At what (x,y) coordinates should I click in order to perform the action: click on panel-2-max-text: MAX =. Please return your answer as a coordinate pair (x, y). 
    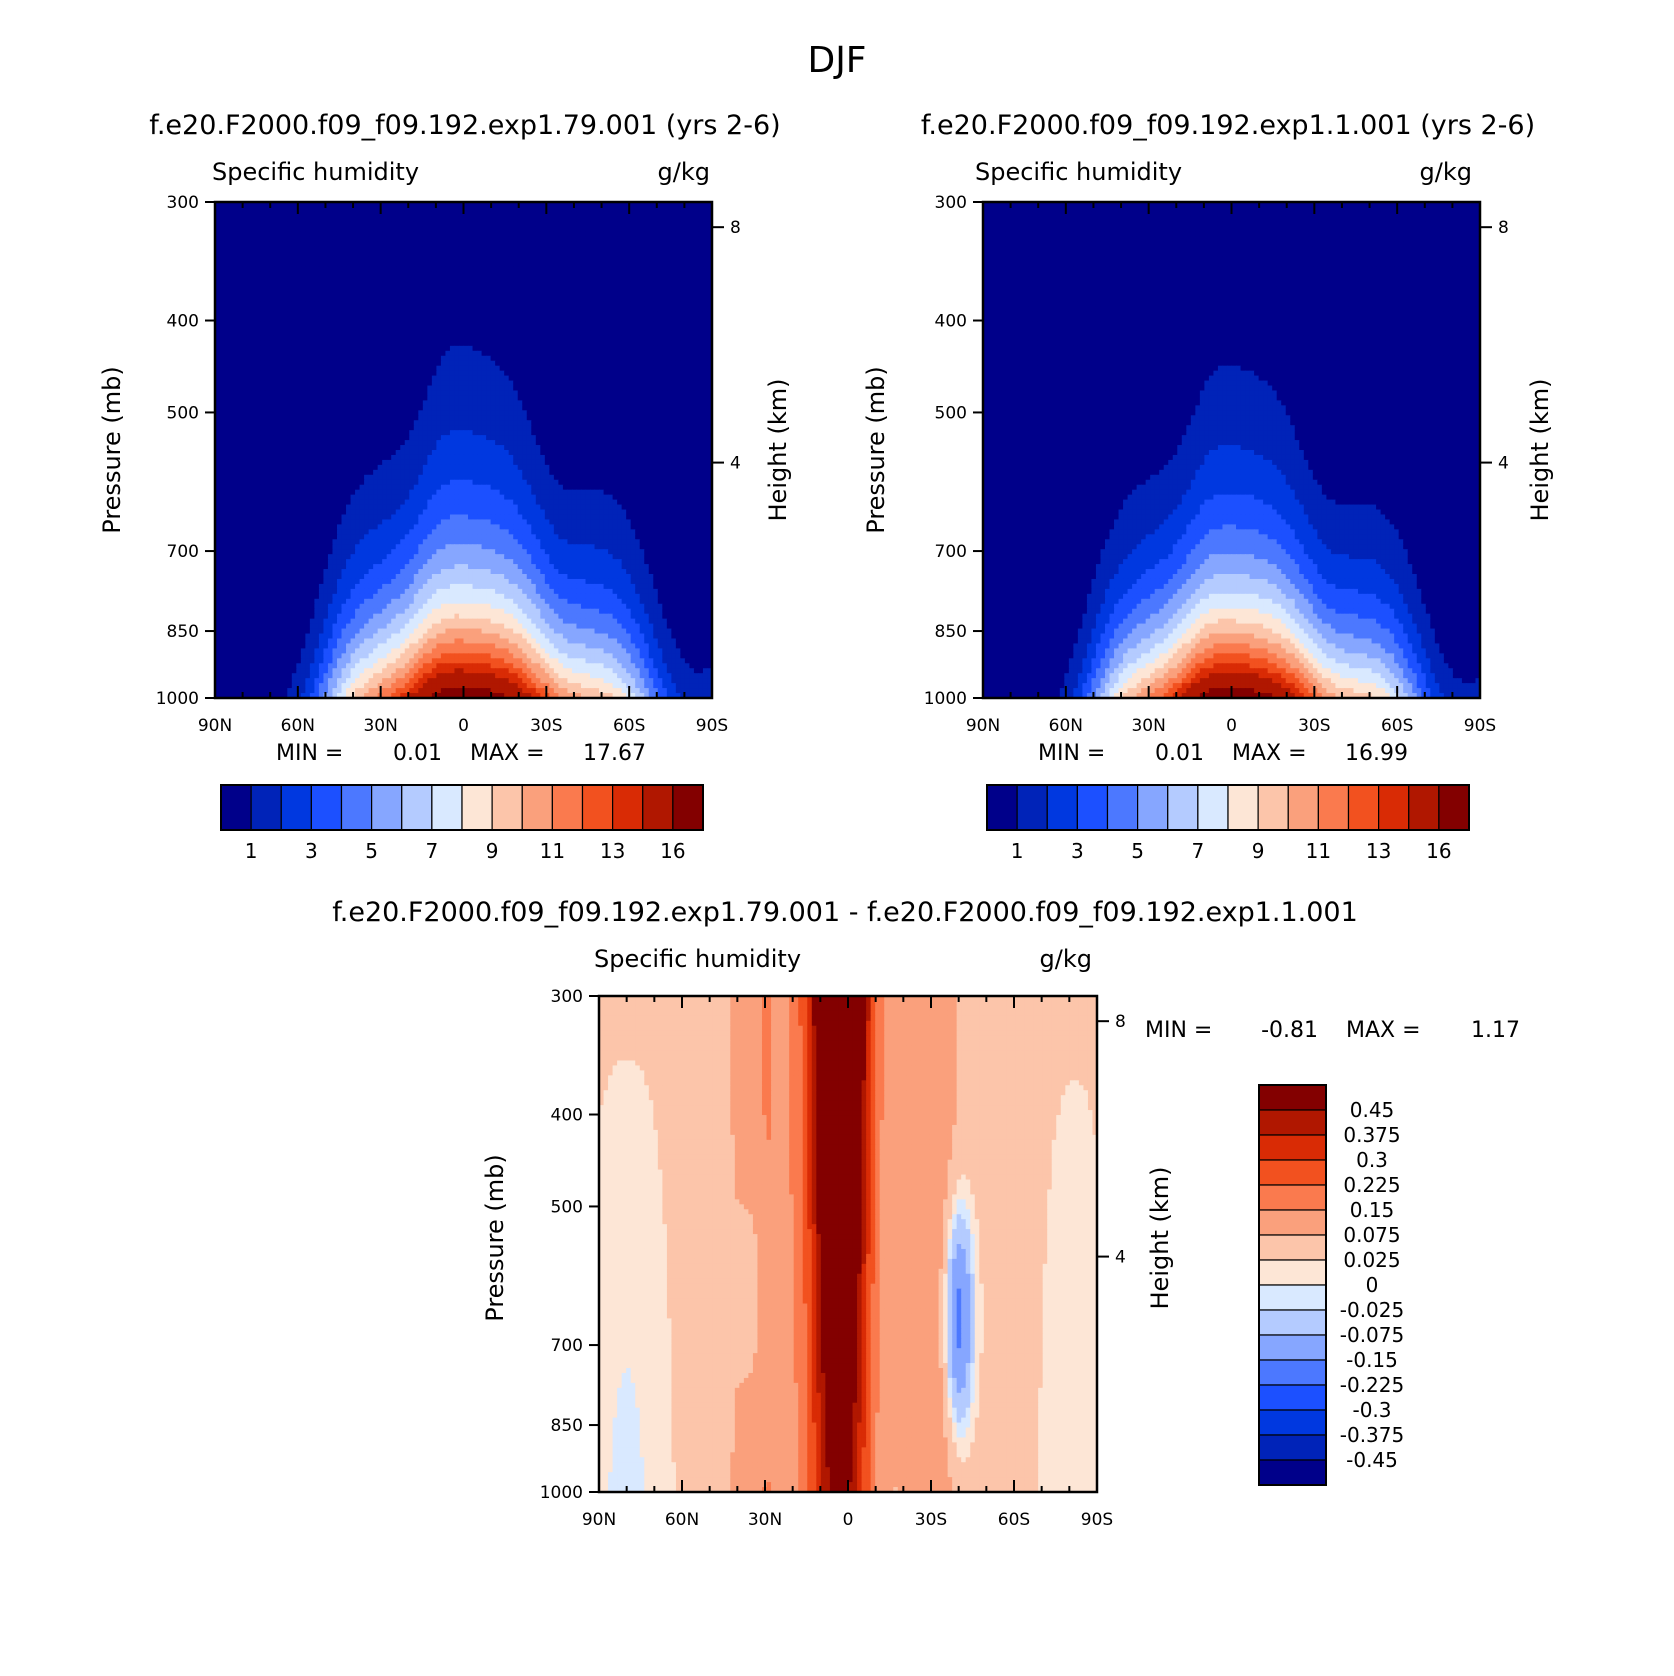
    Looking at the image, I should click on (1269, 753).